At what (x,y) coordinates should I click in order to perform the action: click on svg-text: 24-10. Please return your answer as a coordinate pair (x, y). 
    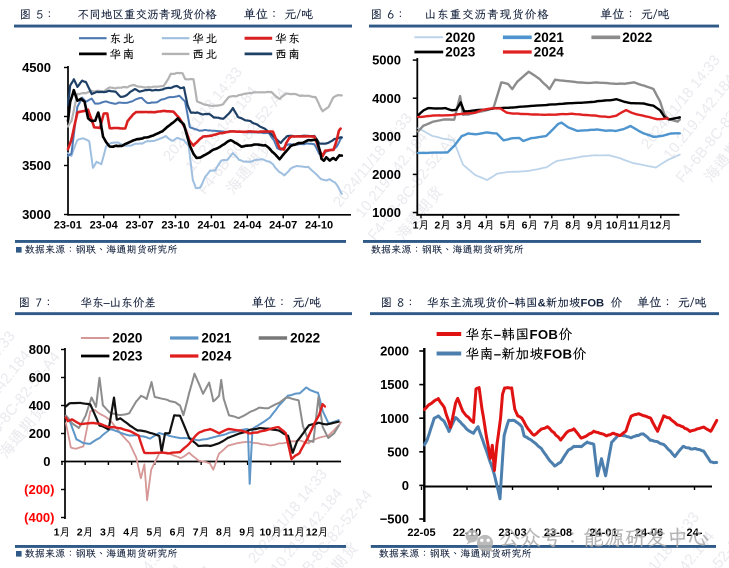
    Looking at the image, I should click on (319, 225).